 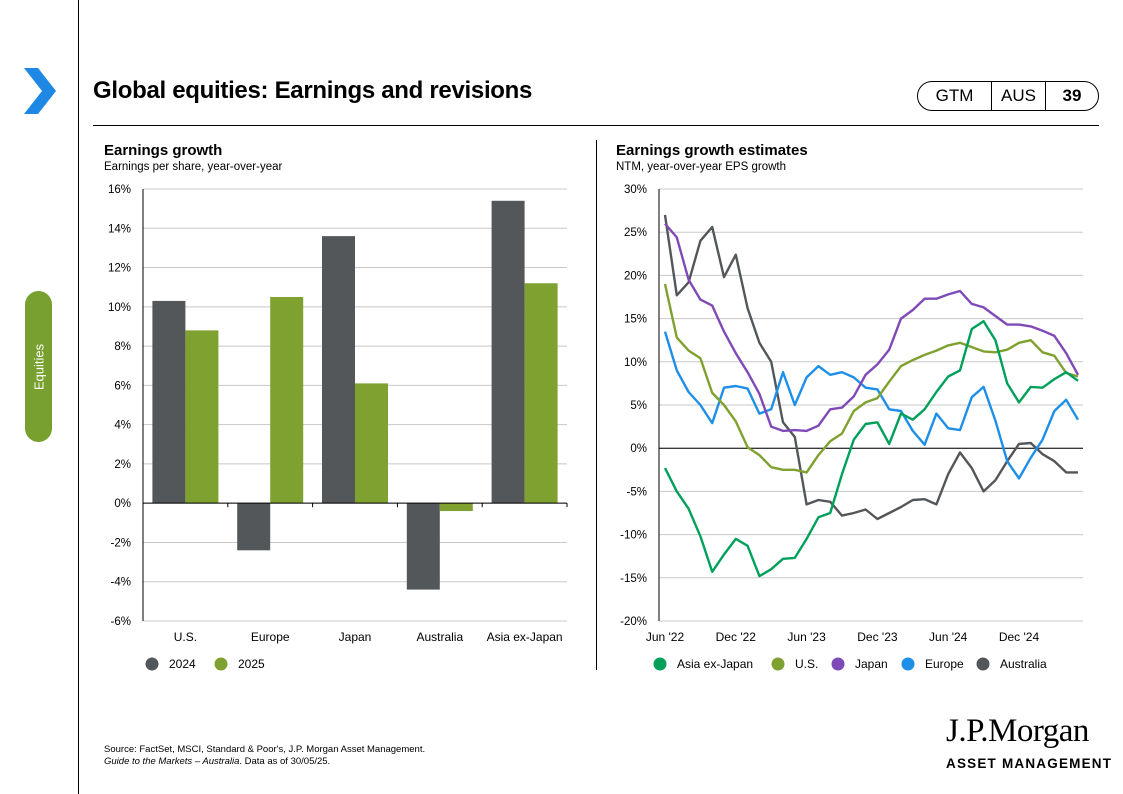 What do you see at coordinates (596, 125) in the screenshot?
I see `title-divider` at bounding box center [596, 125].